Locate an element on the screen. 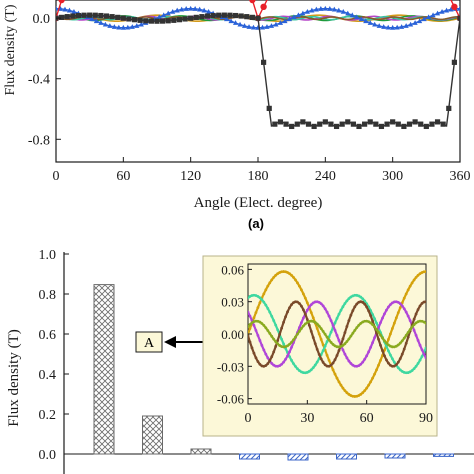 The width and height of the screenshot is (474, 474). bar is located at coordinates (249, 456).